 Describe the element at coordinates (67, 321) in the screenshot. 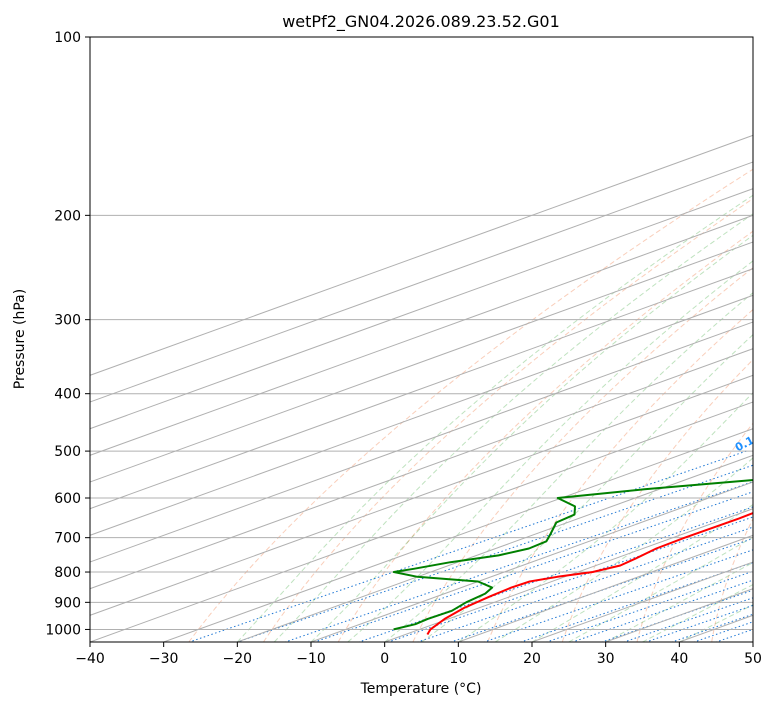

I see `y-tick-label: 300` at that location.